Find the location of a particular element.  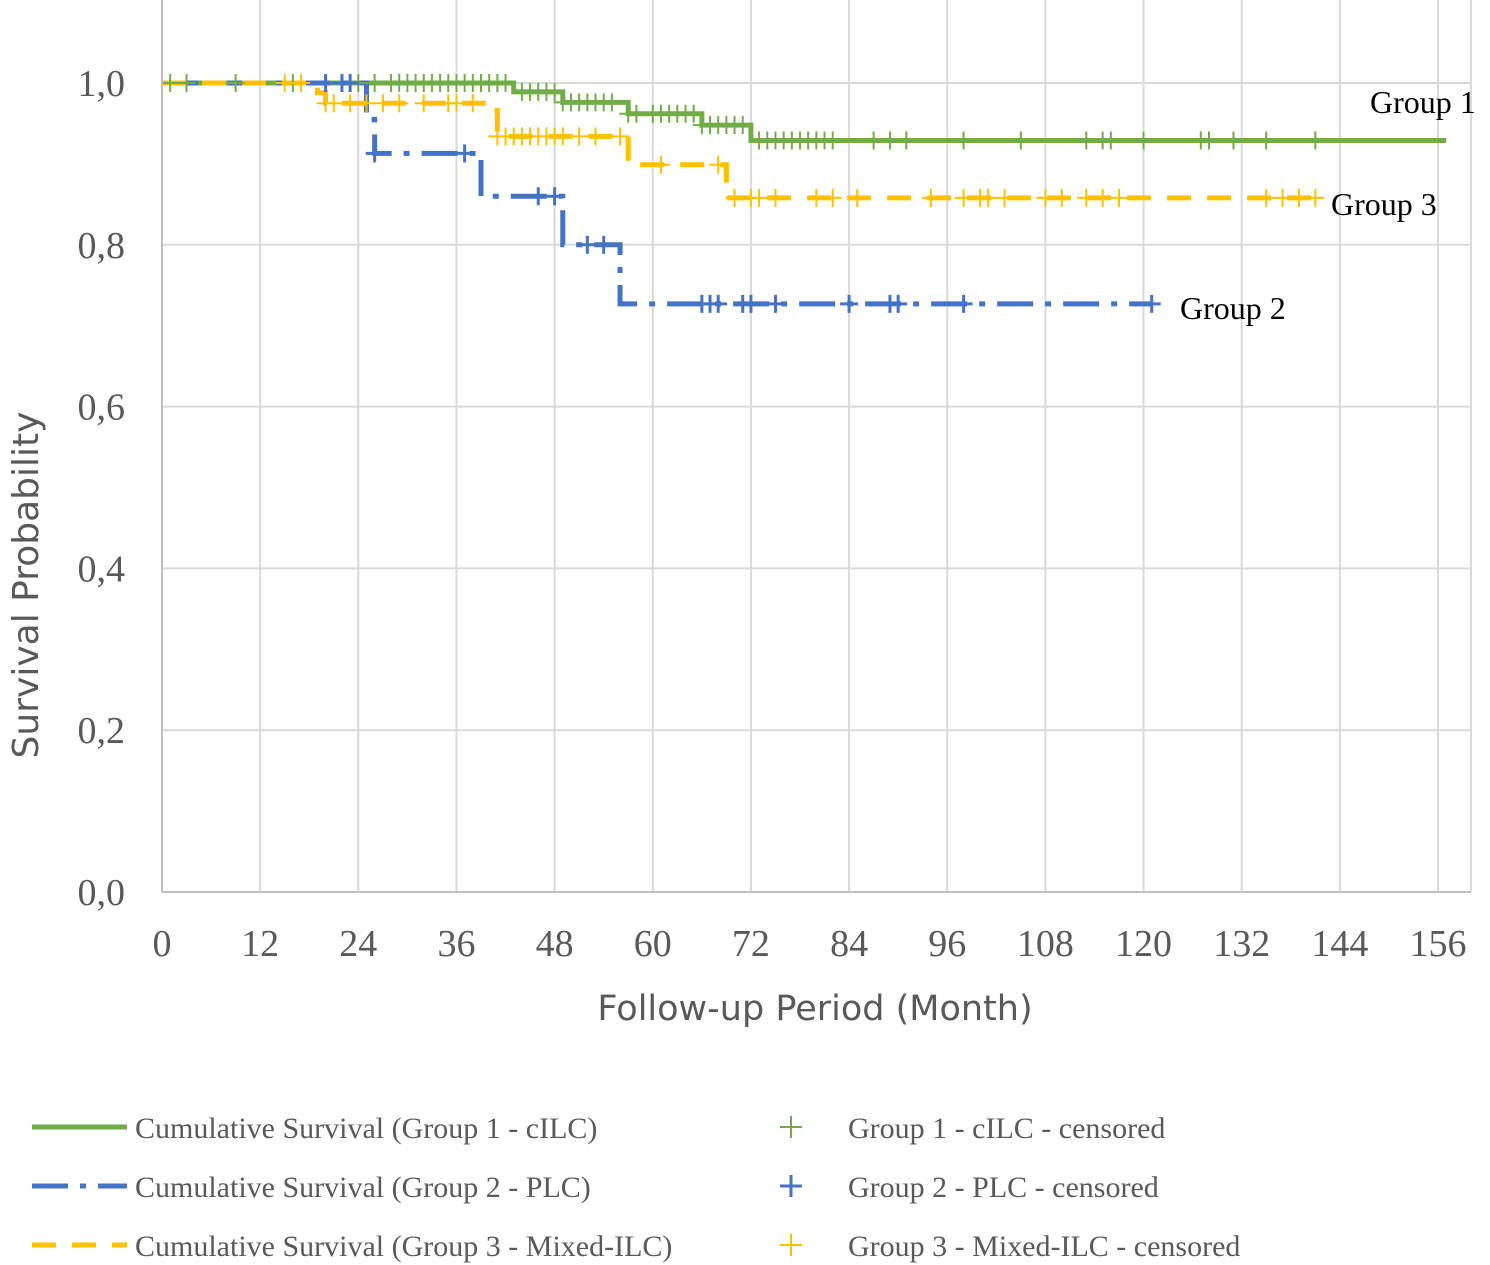

legend-item-group-1-line: Cumulative Survival (Group 1 - cILC) is located at coordinates (314, 1128).